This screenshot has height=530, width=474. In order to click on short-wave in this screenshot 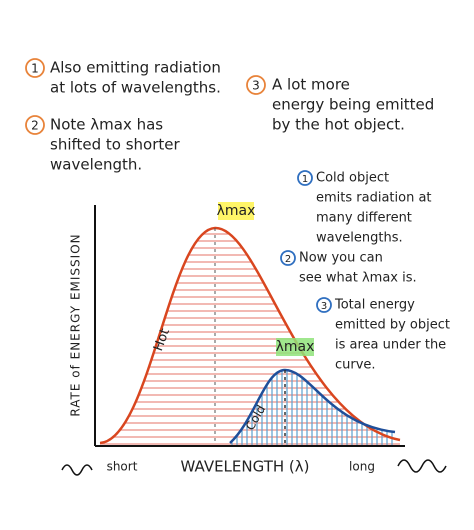, I will do `click(77, 470)`.